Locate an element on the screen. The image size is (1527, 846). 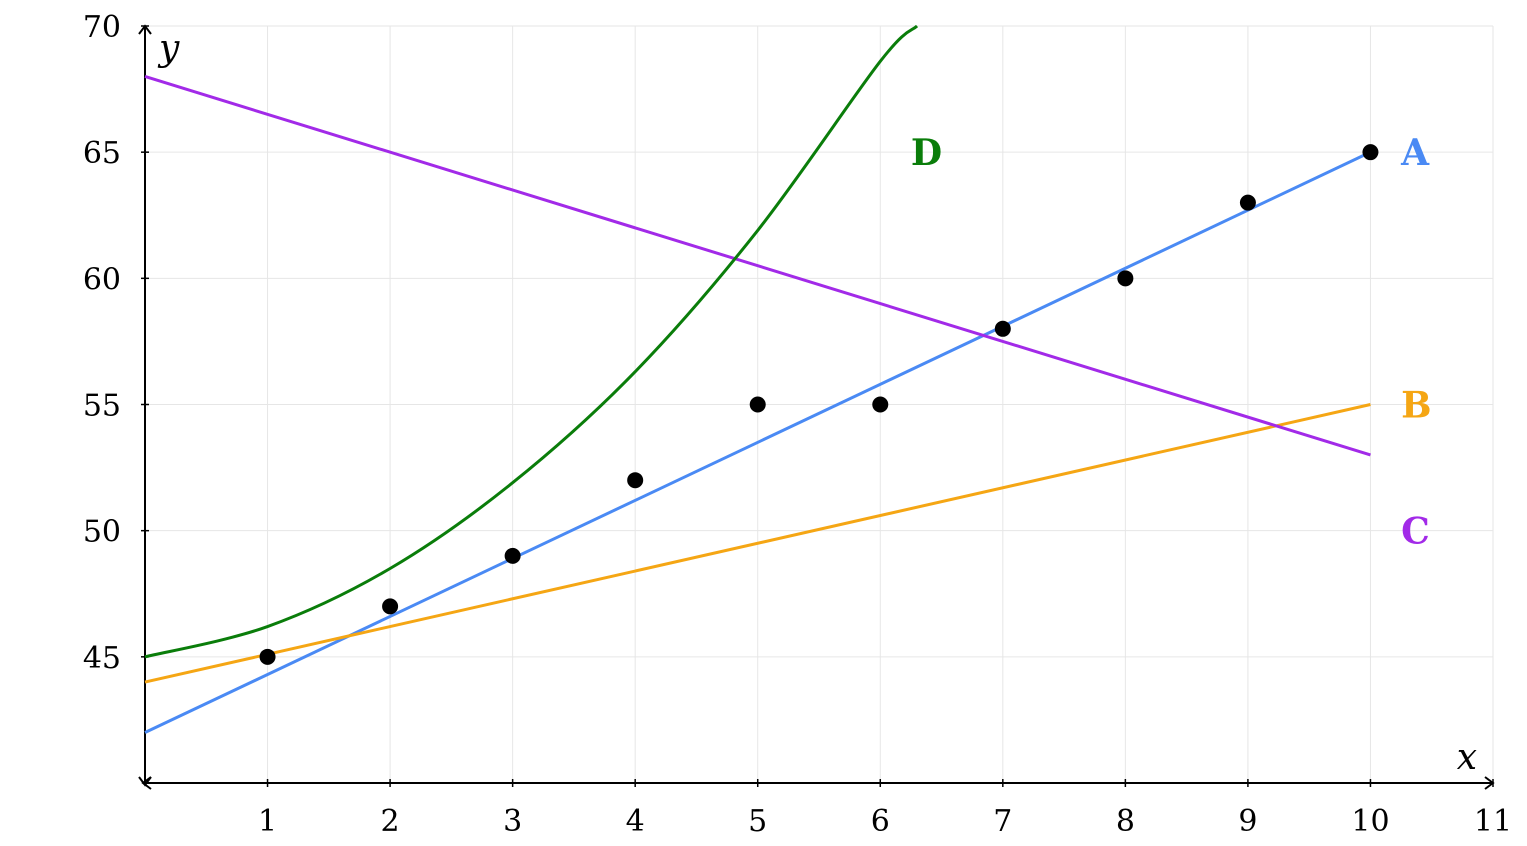
y-tick-label-65: 65 is located at coordinates (102, 153).